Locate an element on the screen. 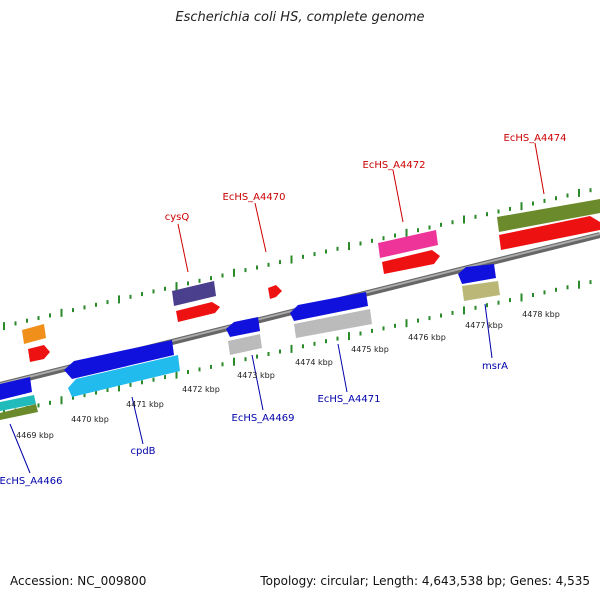 This screenshot has height=600, width=600. label-EcHS_A4471: EcHS_A4471 is located at coordinates (349, 399).